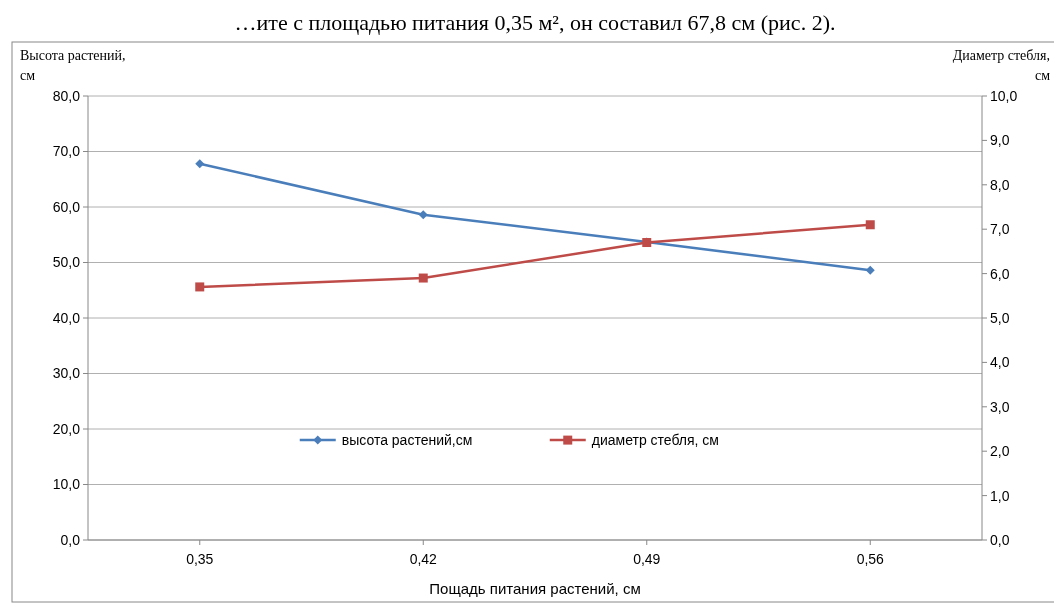 The width and height of the screenshot is (1054, 604). Describe the element at coordinates (1000, 140) in the screenshot. I see `y2-tick-label: 9,0` at that location.